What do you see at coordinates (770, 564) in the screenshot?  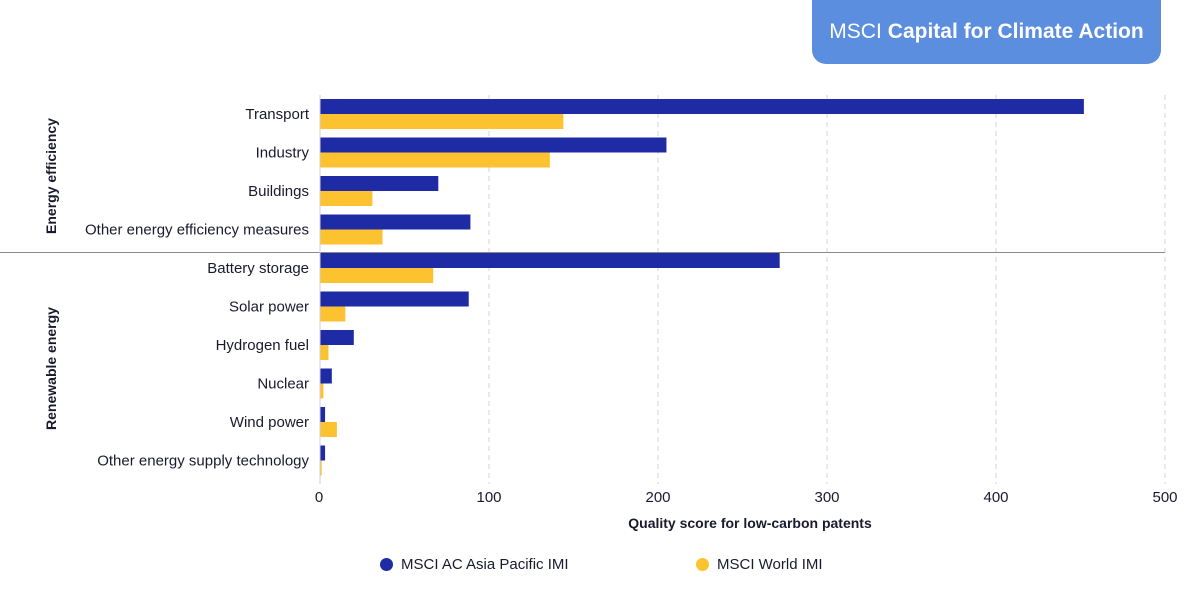 I see `legend-label-series-2: MSCI World IMI` at bounding box center [770, 564].